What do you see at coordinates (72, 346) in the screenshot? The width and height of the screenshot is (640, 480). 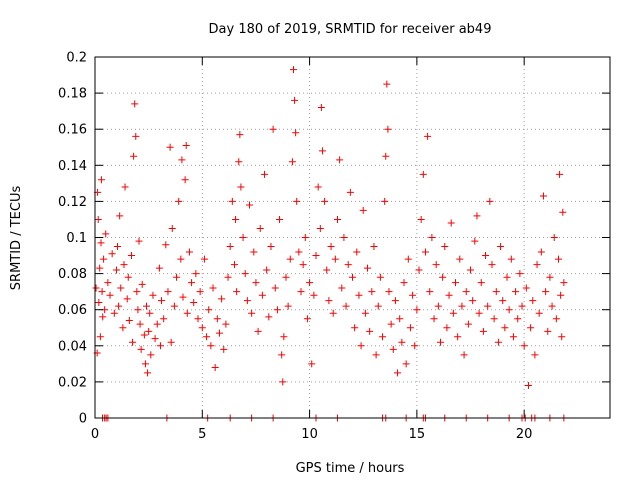 I see `y-tick-label: 0.04` at bounding box center [72, 346].